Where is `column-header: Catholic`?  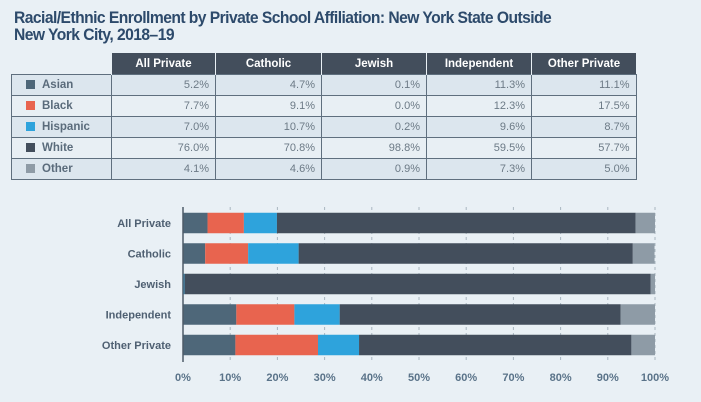 column-header: Catholic is located at coordinates (268, 64).